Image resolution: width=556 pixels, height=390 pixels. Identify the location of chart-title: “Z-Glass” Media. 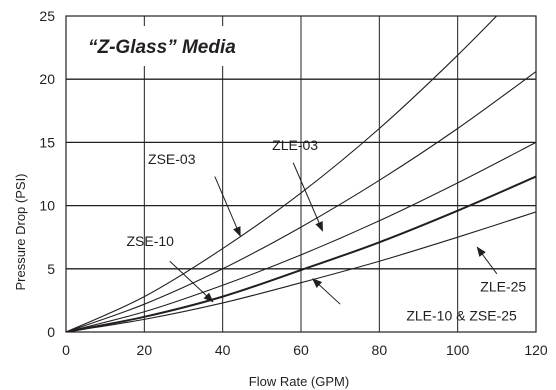
(162, 47).